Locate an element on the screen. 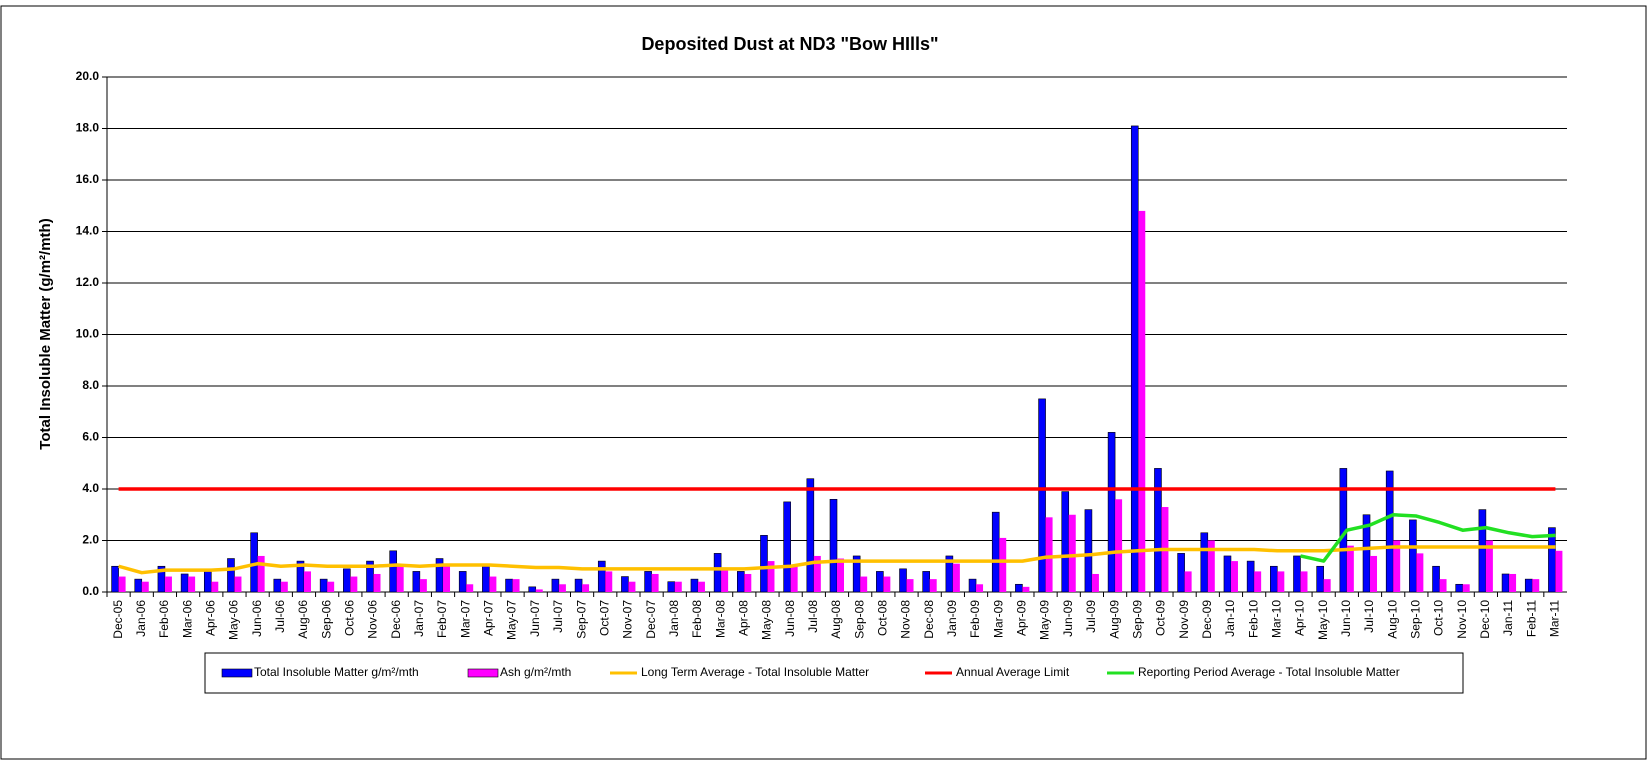  x-tick-label: Sep-10 is located at coordinates (1416, 619).